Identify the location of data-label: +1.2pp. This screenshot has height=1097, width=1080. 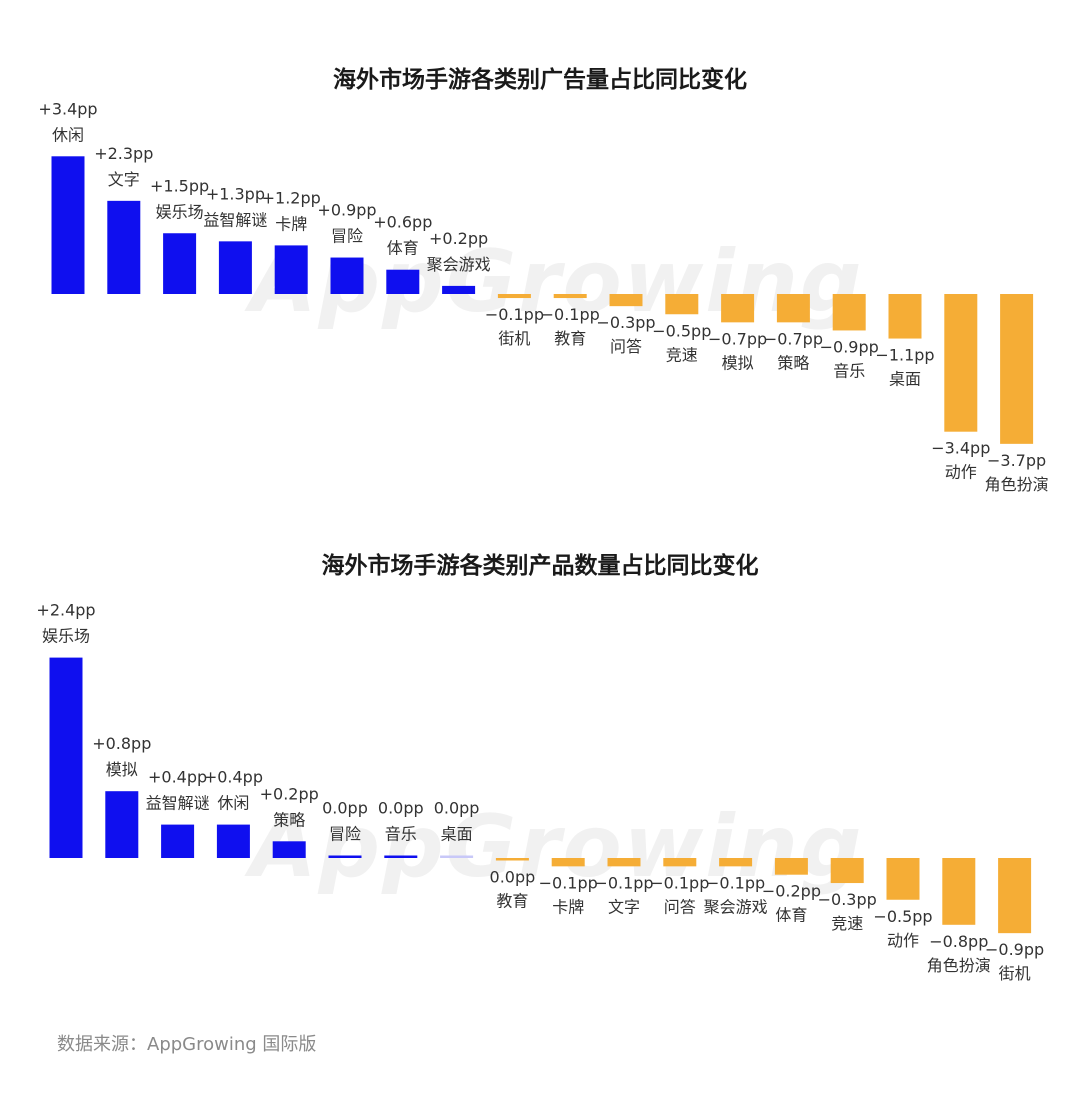
(291, 197).